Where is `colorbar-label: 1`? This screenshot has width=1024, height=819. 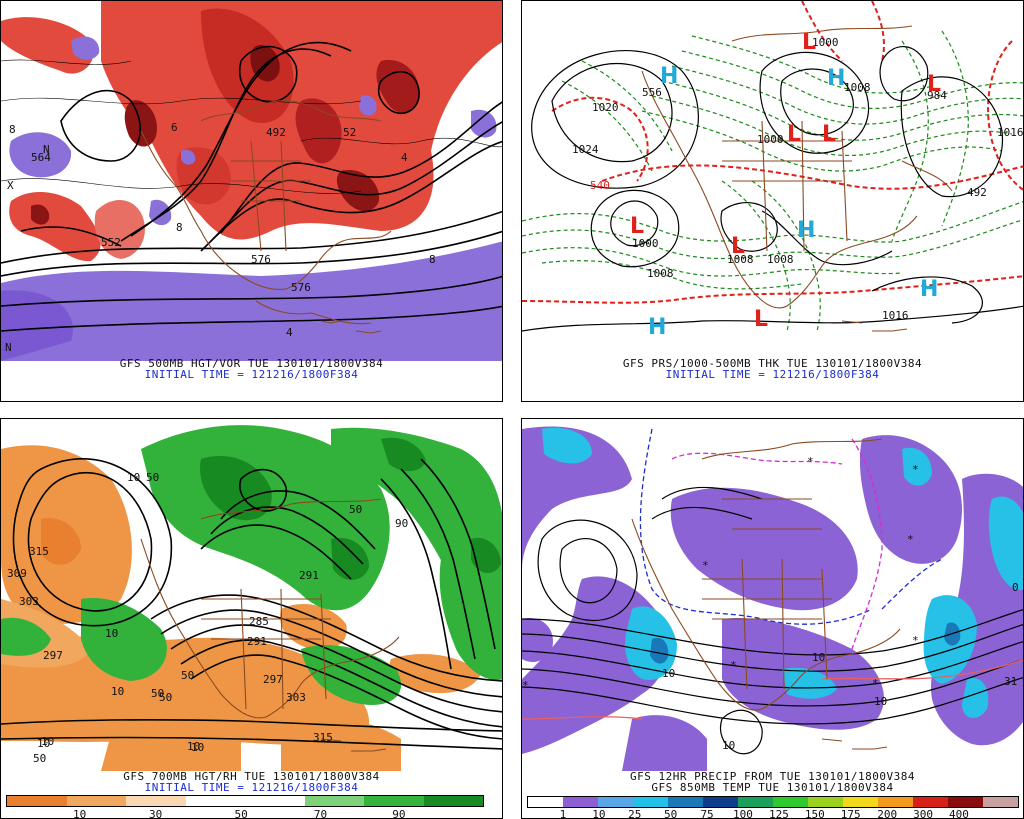 colorbar-label: 1 is located at coordinates (563, 813).